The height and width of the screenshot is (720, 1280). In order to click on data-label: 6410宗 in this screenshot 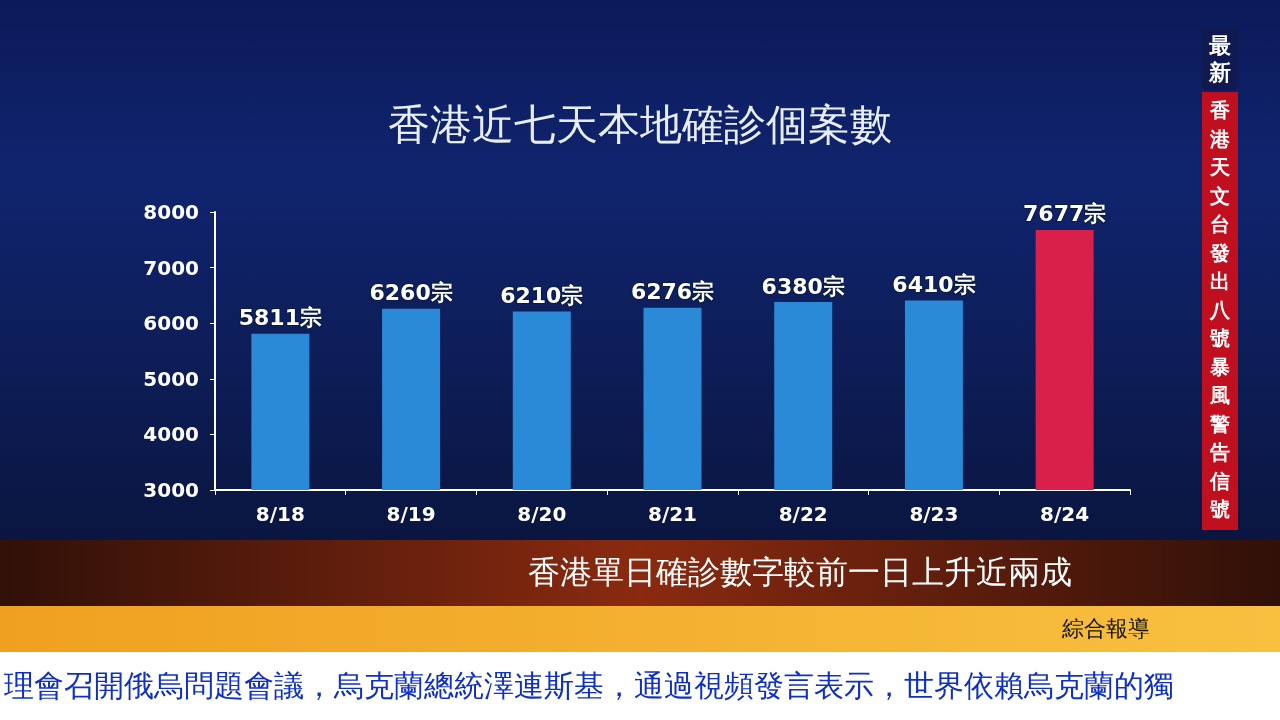, I will do `click(934, 284)`.